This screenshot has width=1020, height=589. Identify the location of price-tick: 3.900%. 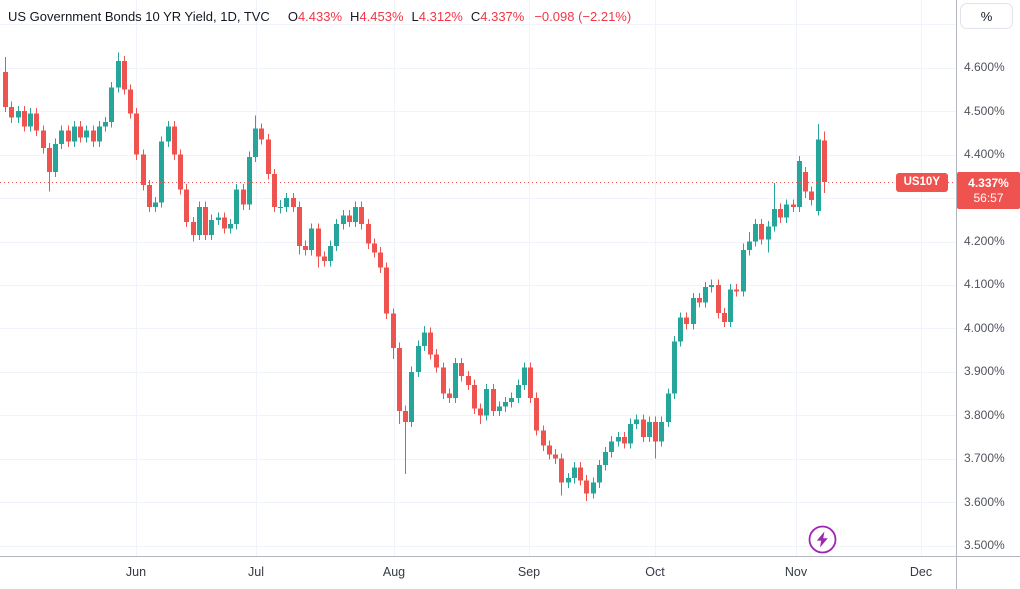
(984, 371).